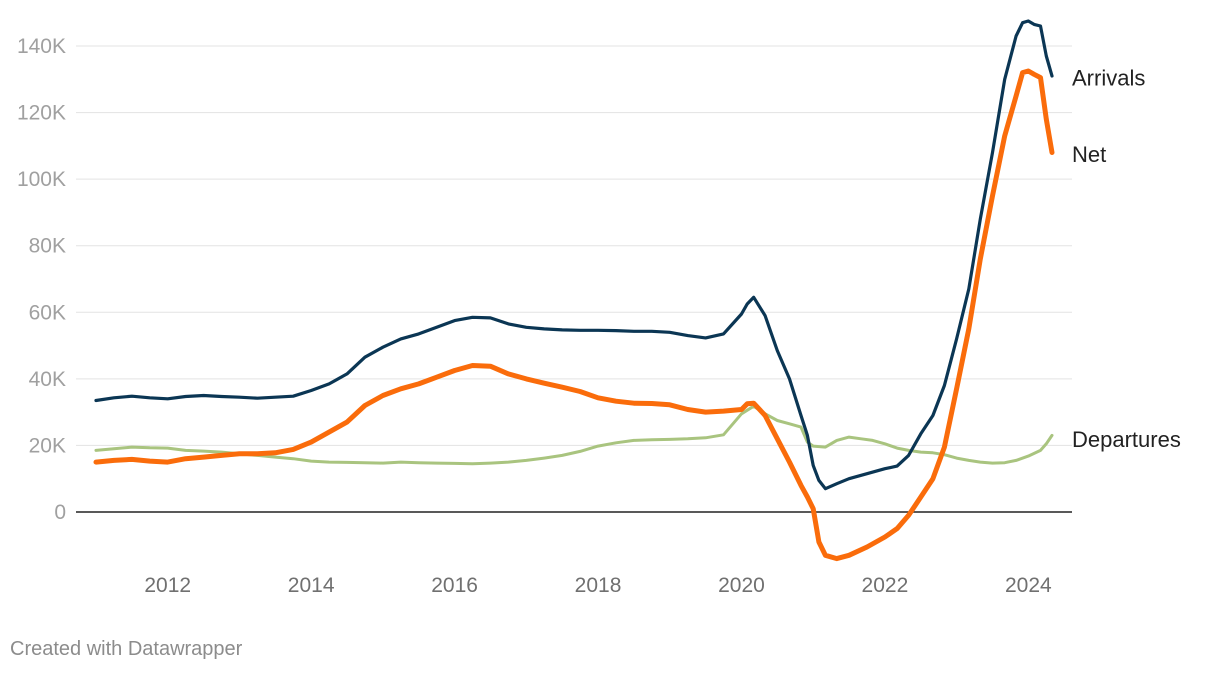 The width and height of the screenshot is (1220, 674). I want to click on x-tick-label: 2022, so click(885, 585).